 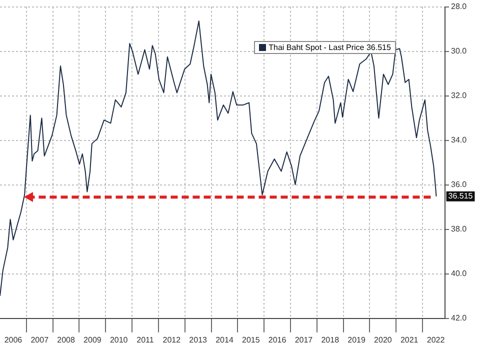 What do you see at coordinates (119, 339) in the screenshot?
I see `x-tick-label: 2010` at bounding box center [119, 339].